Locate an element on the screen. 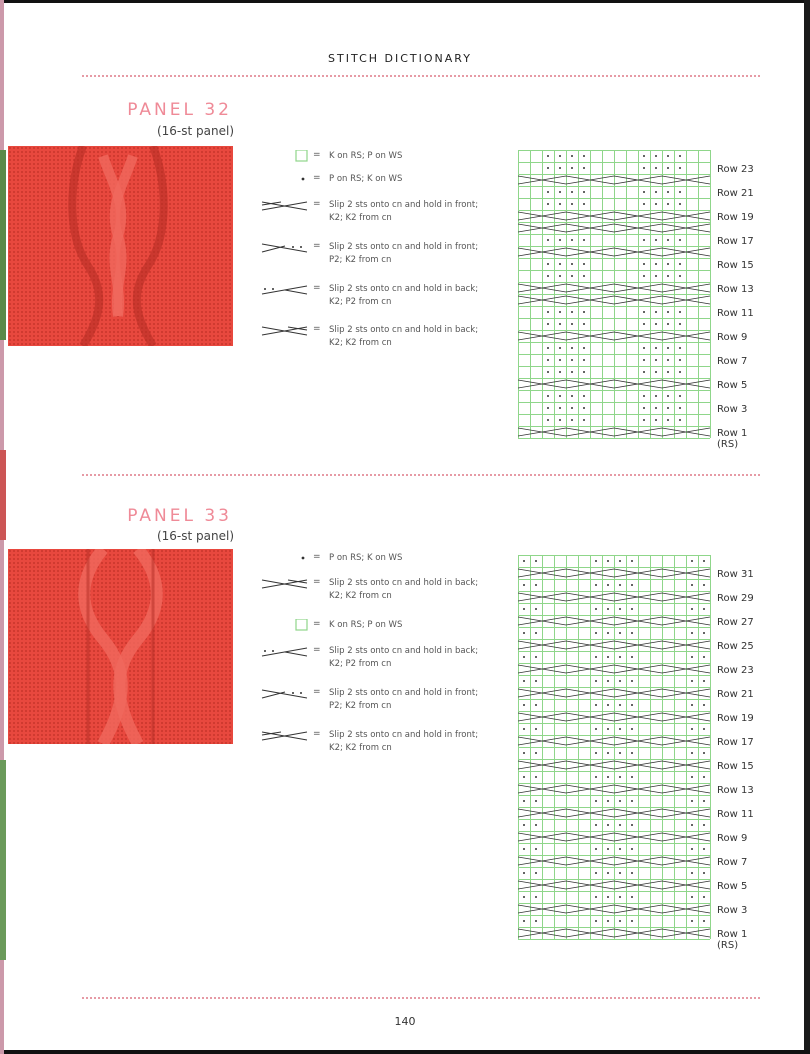 This screenshot has height=1054, width=810. panel-32-swatch-photo is located at coordinates (120, 246).